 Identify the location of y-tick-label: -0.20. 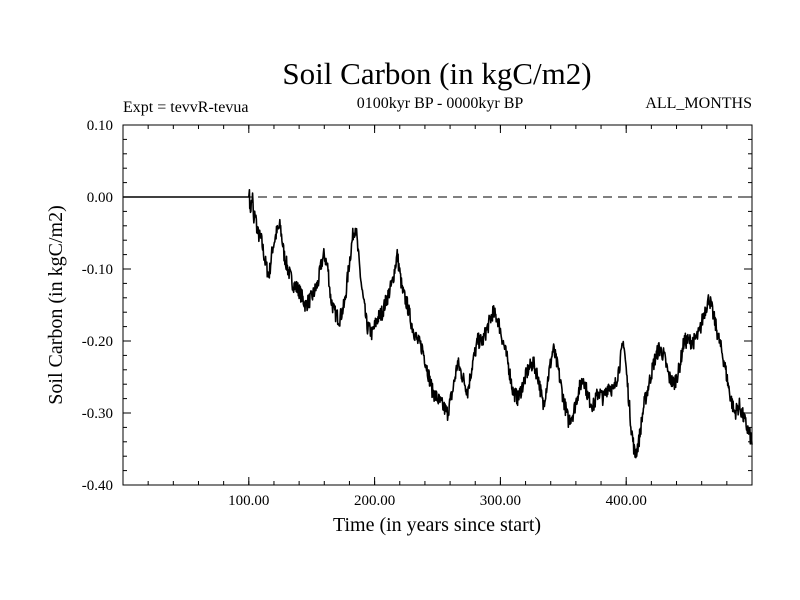
(97, 342).